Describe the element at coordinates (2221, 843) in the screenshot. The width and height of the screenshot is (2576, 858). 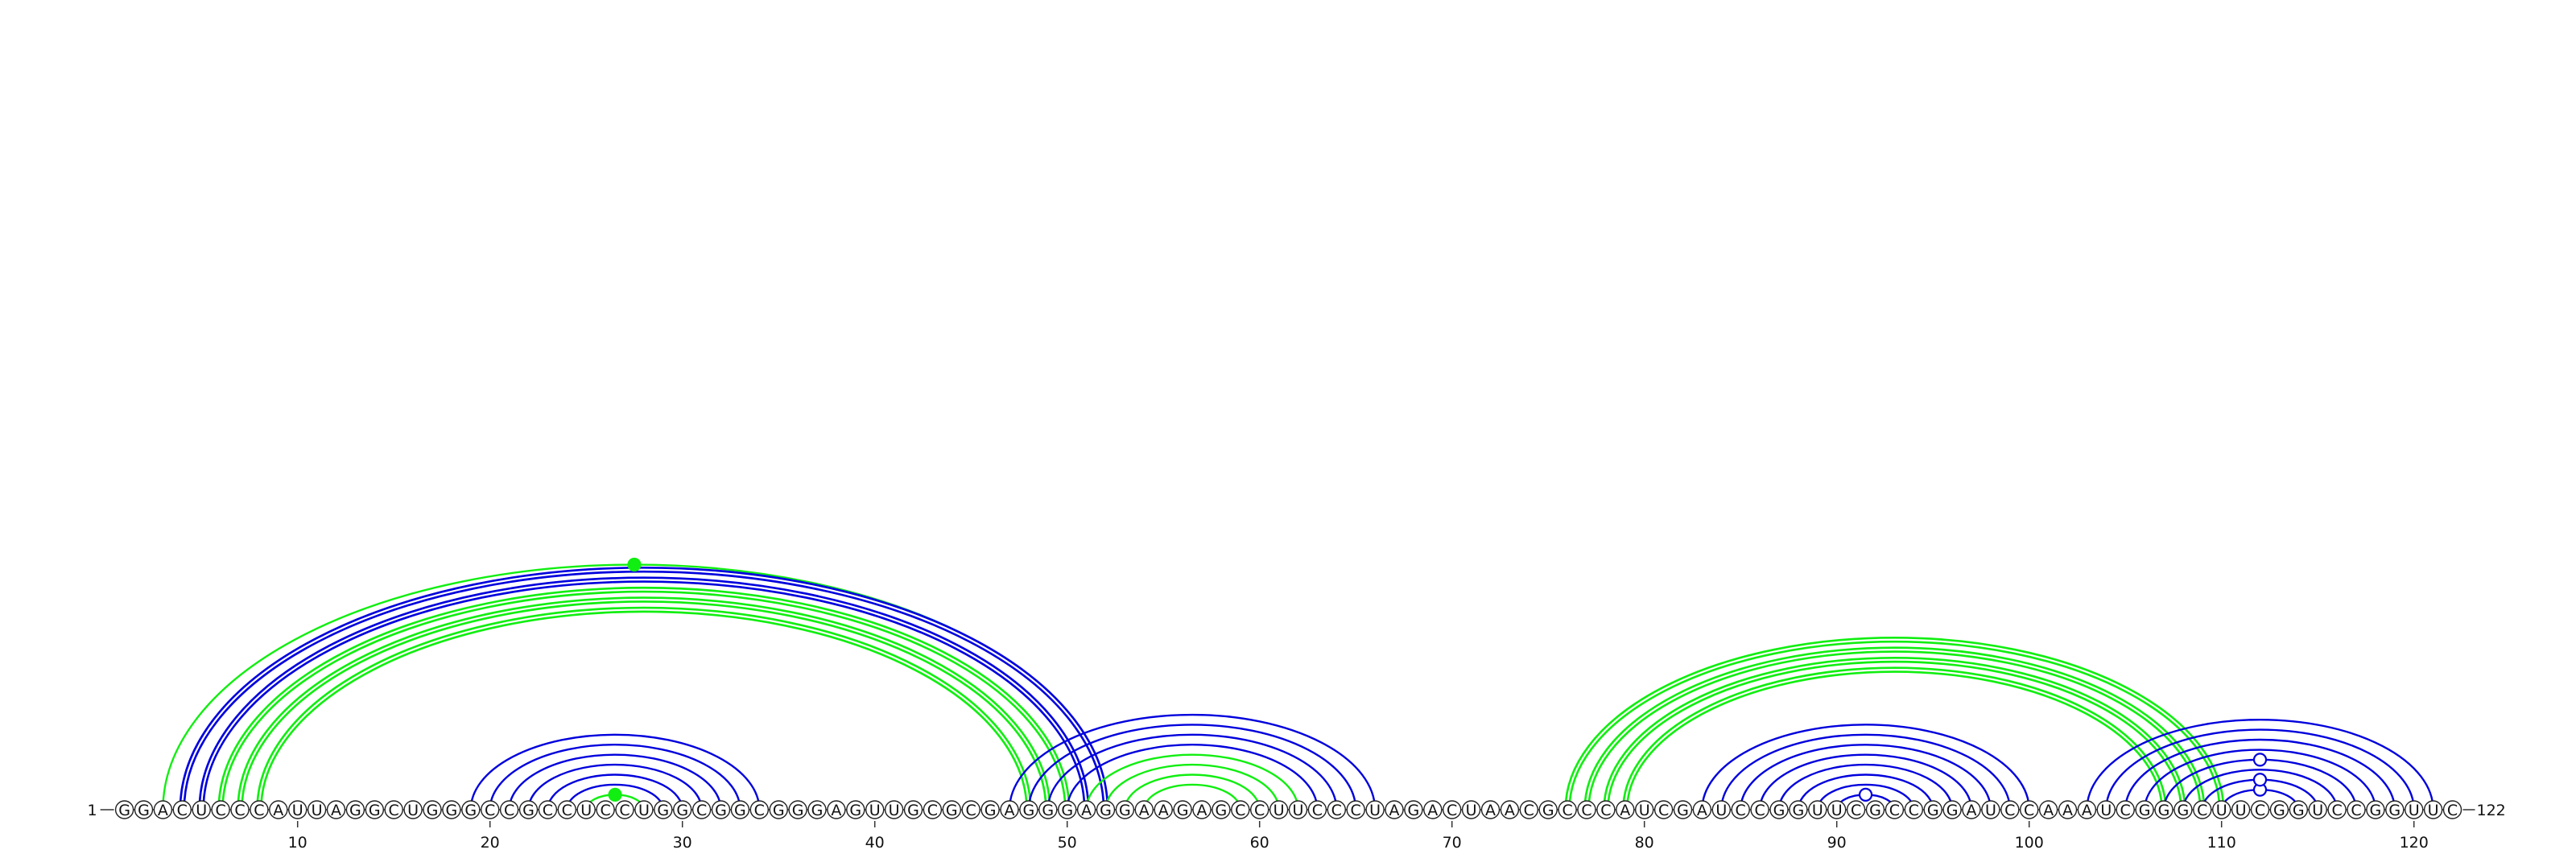
I see `tick-label: 110` at that location.